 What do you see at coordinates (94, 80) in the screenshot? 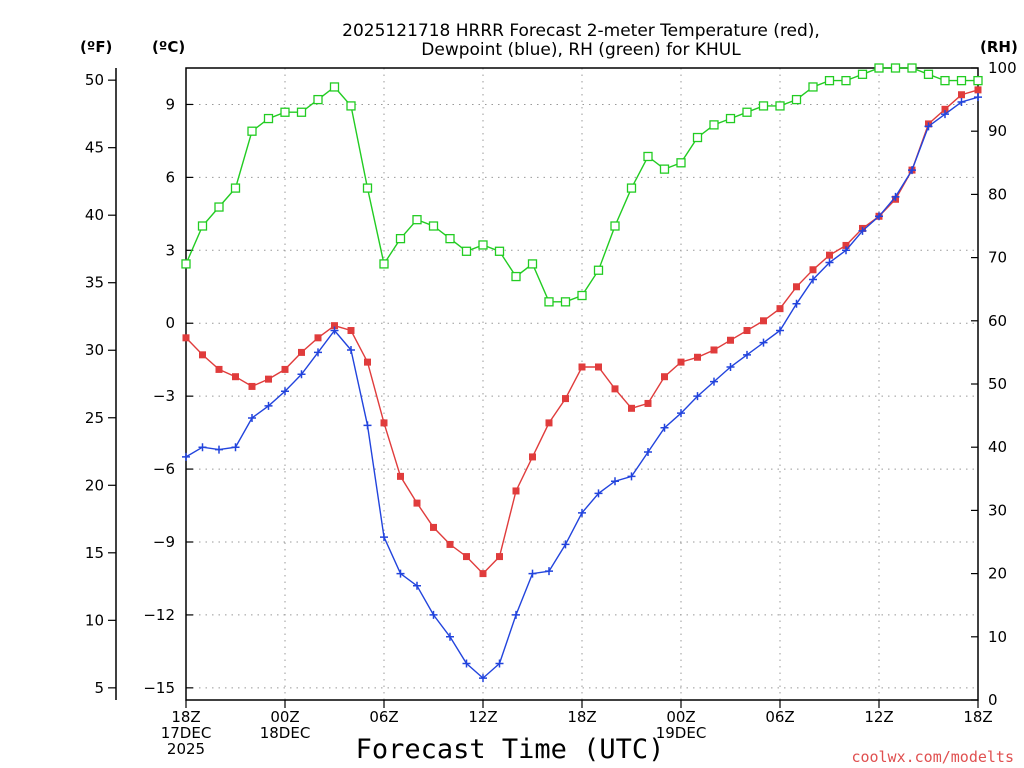
I see `fahrenheit-tick-label: 50` at bounding box center [94, 80].